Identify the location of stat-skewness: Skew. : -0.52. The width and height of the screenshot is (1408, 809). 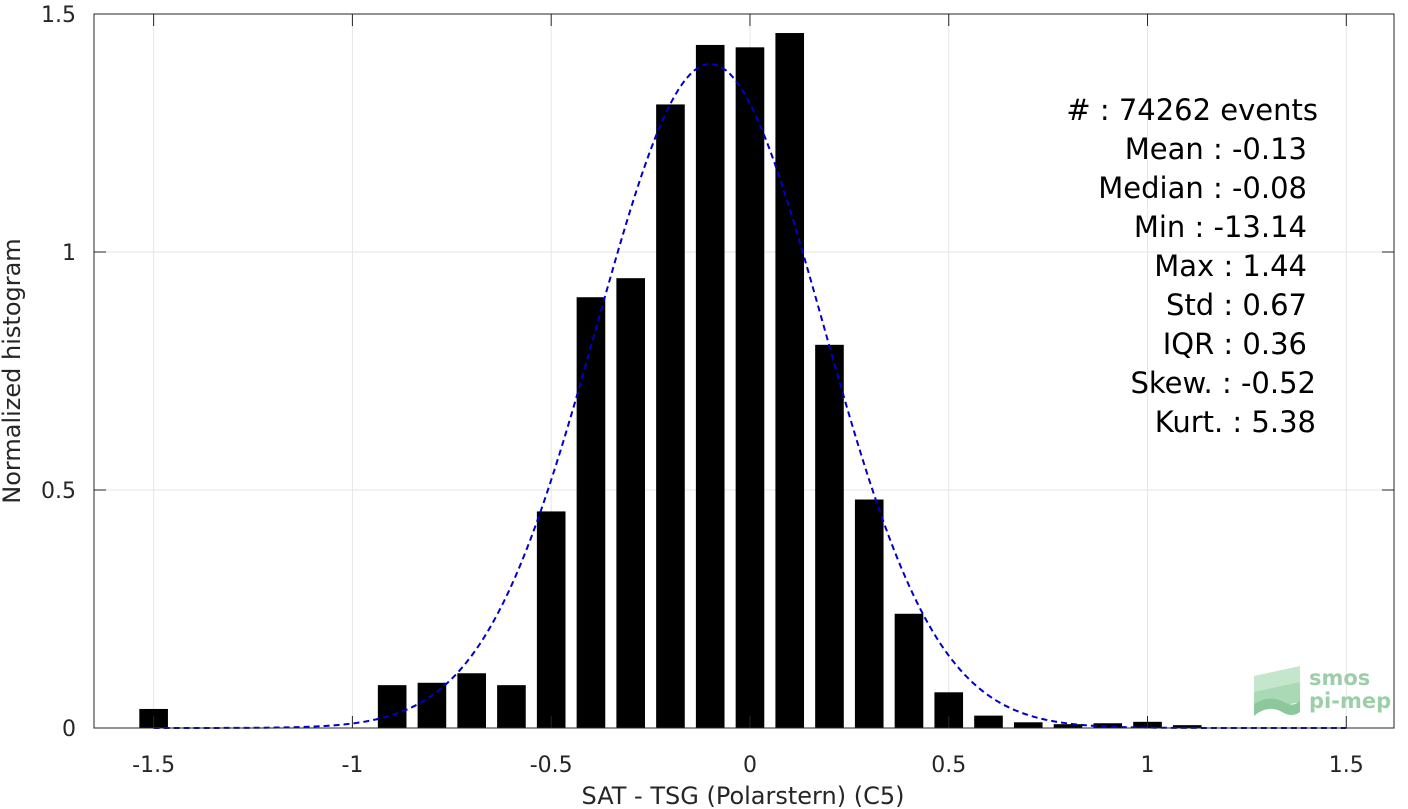
(1223, 383).